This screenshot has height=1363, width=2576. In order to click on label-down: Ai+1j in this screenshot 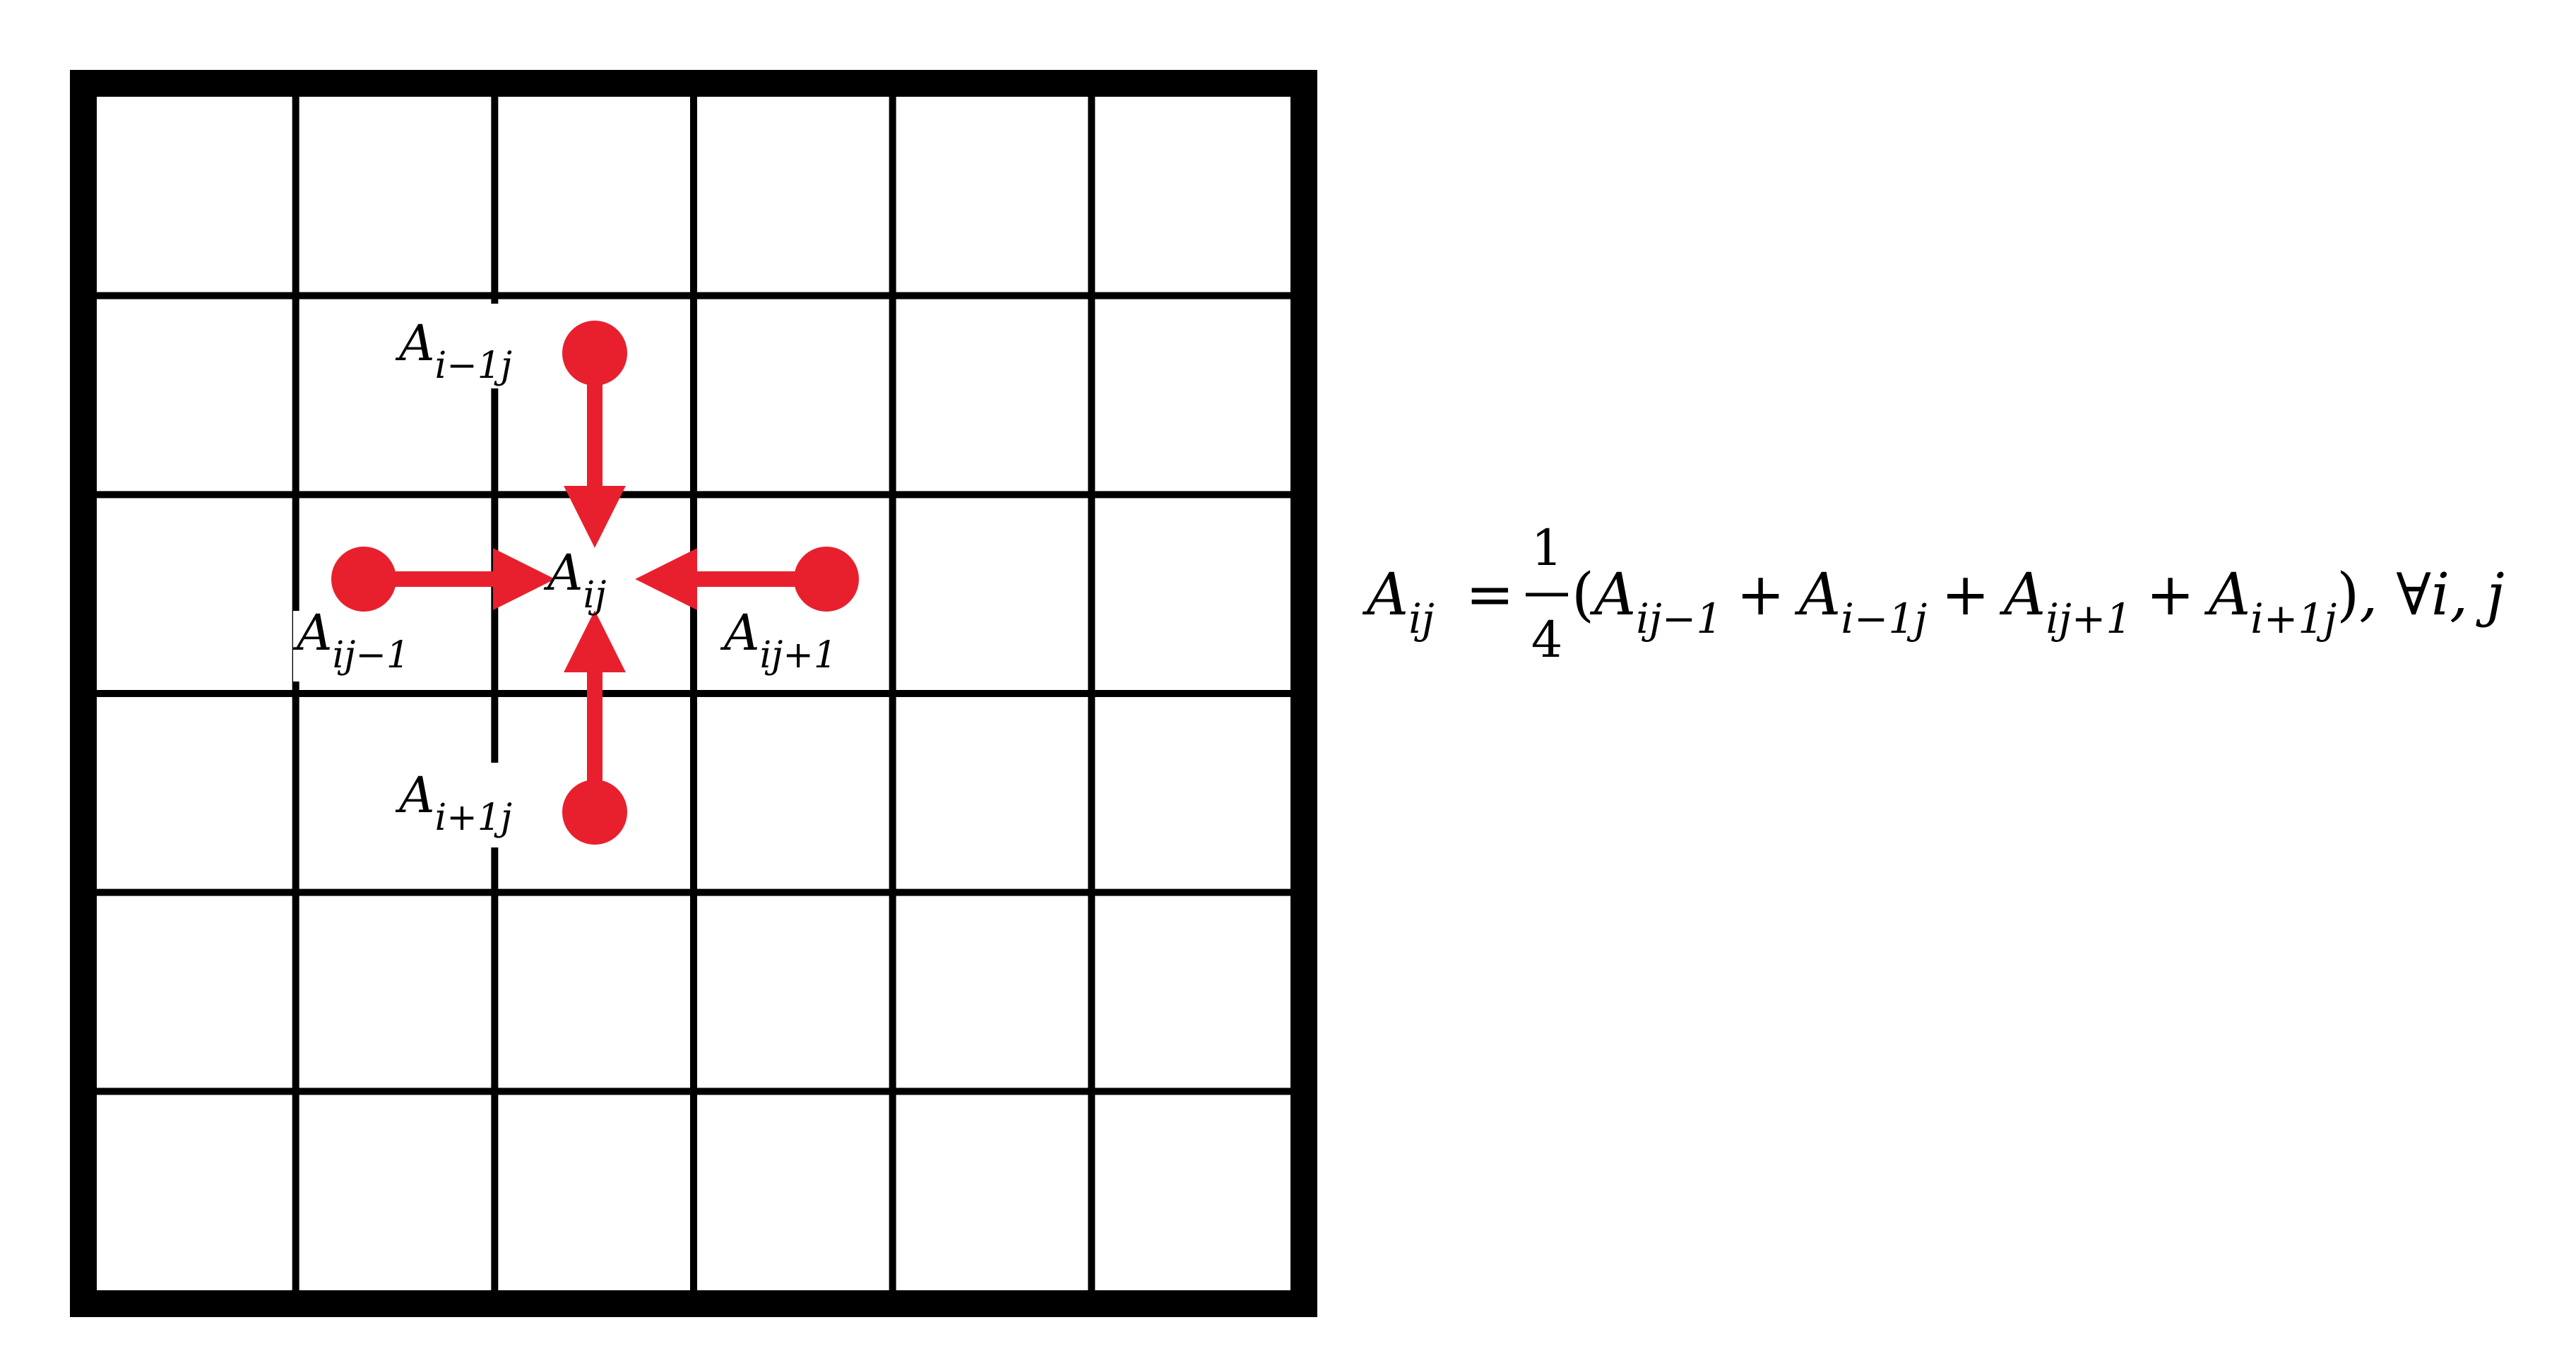, I will do `click(453, 802)`.